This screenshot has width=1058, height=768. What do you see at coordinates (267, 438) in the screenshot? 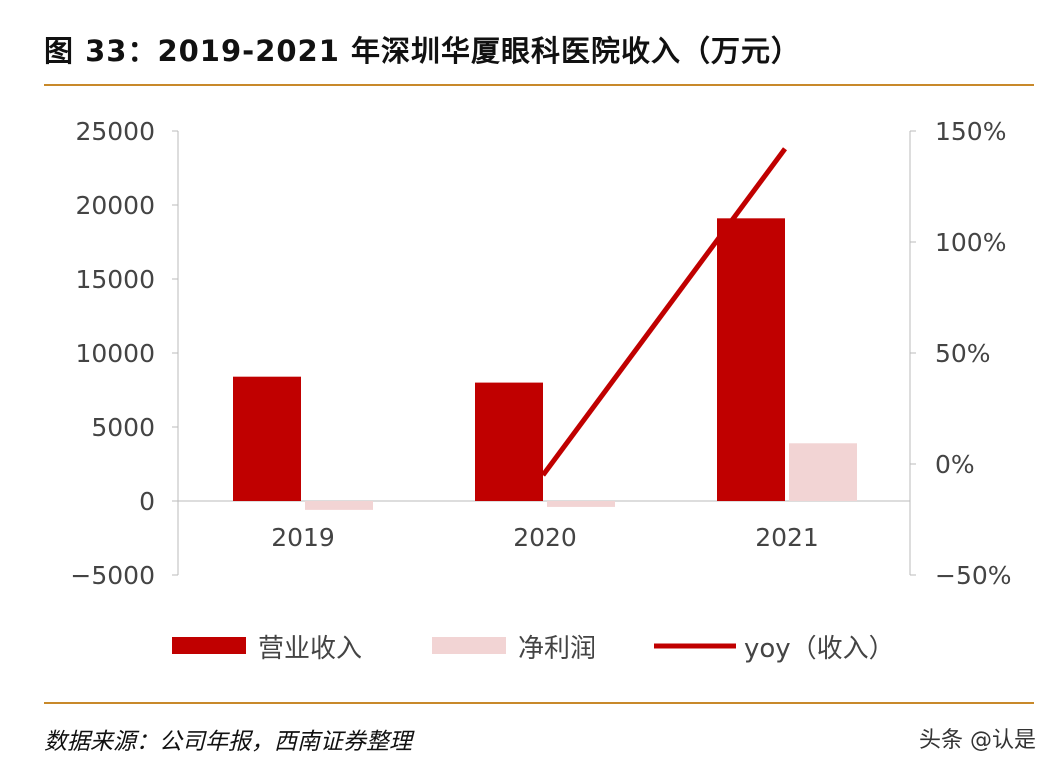
I see `bar-营业收入-2019` at bounding box center [267, 438].